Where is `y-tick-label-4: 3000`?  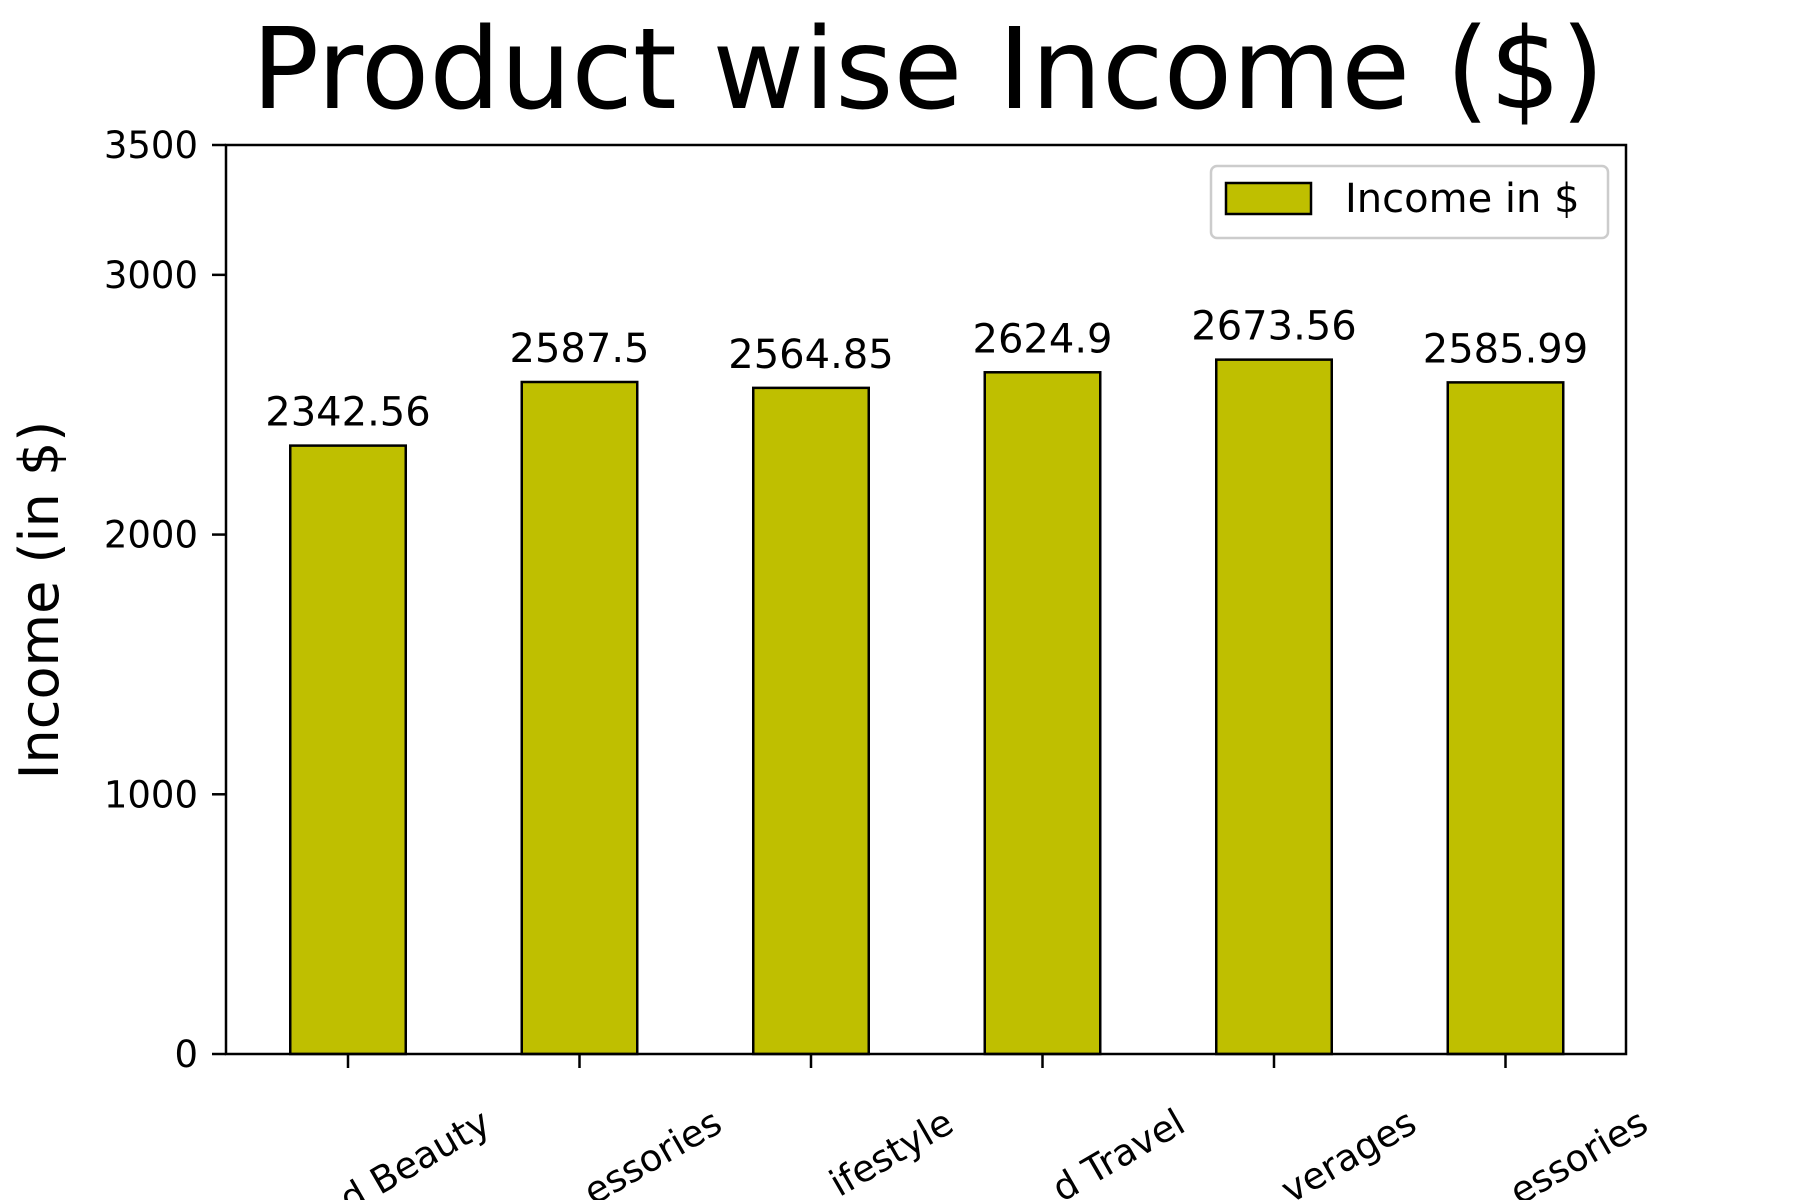 y-tick-label-4: 3000 is located at coordinates (151, 275).